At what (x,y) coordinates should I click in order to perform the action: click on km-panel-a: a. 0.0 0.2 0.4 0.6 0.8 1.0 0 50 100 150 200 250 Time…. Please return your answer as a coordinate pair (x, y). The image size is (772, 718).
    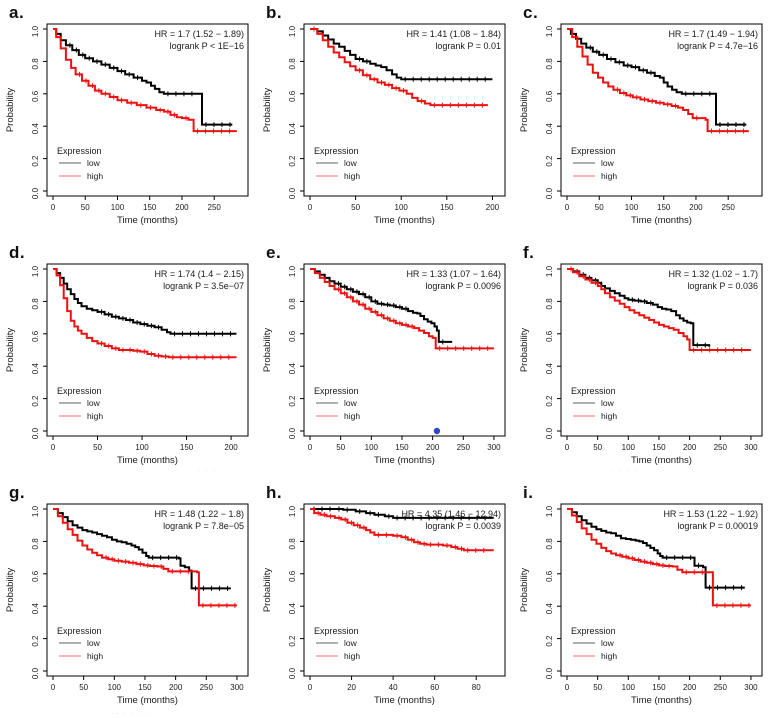
    Looking at the image, I should click on (128, 120).